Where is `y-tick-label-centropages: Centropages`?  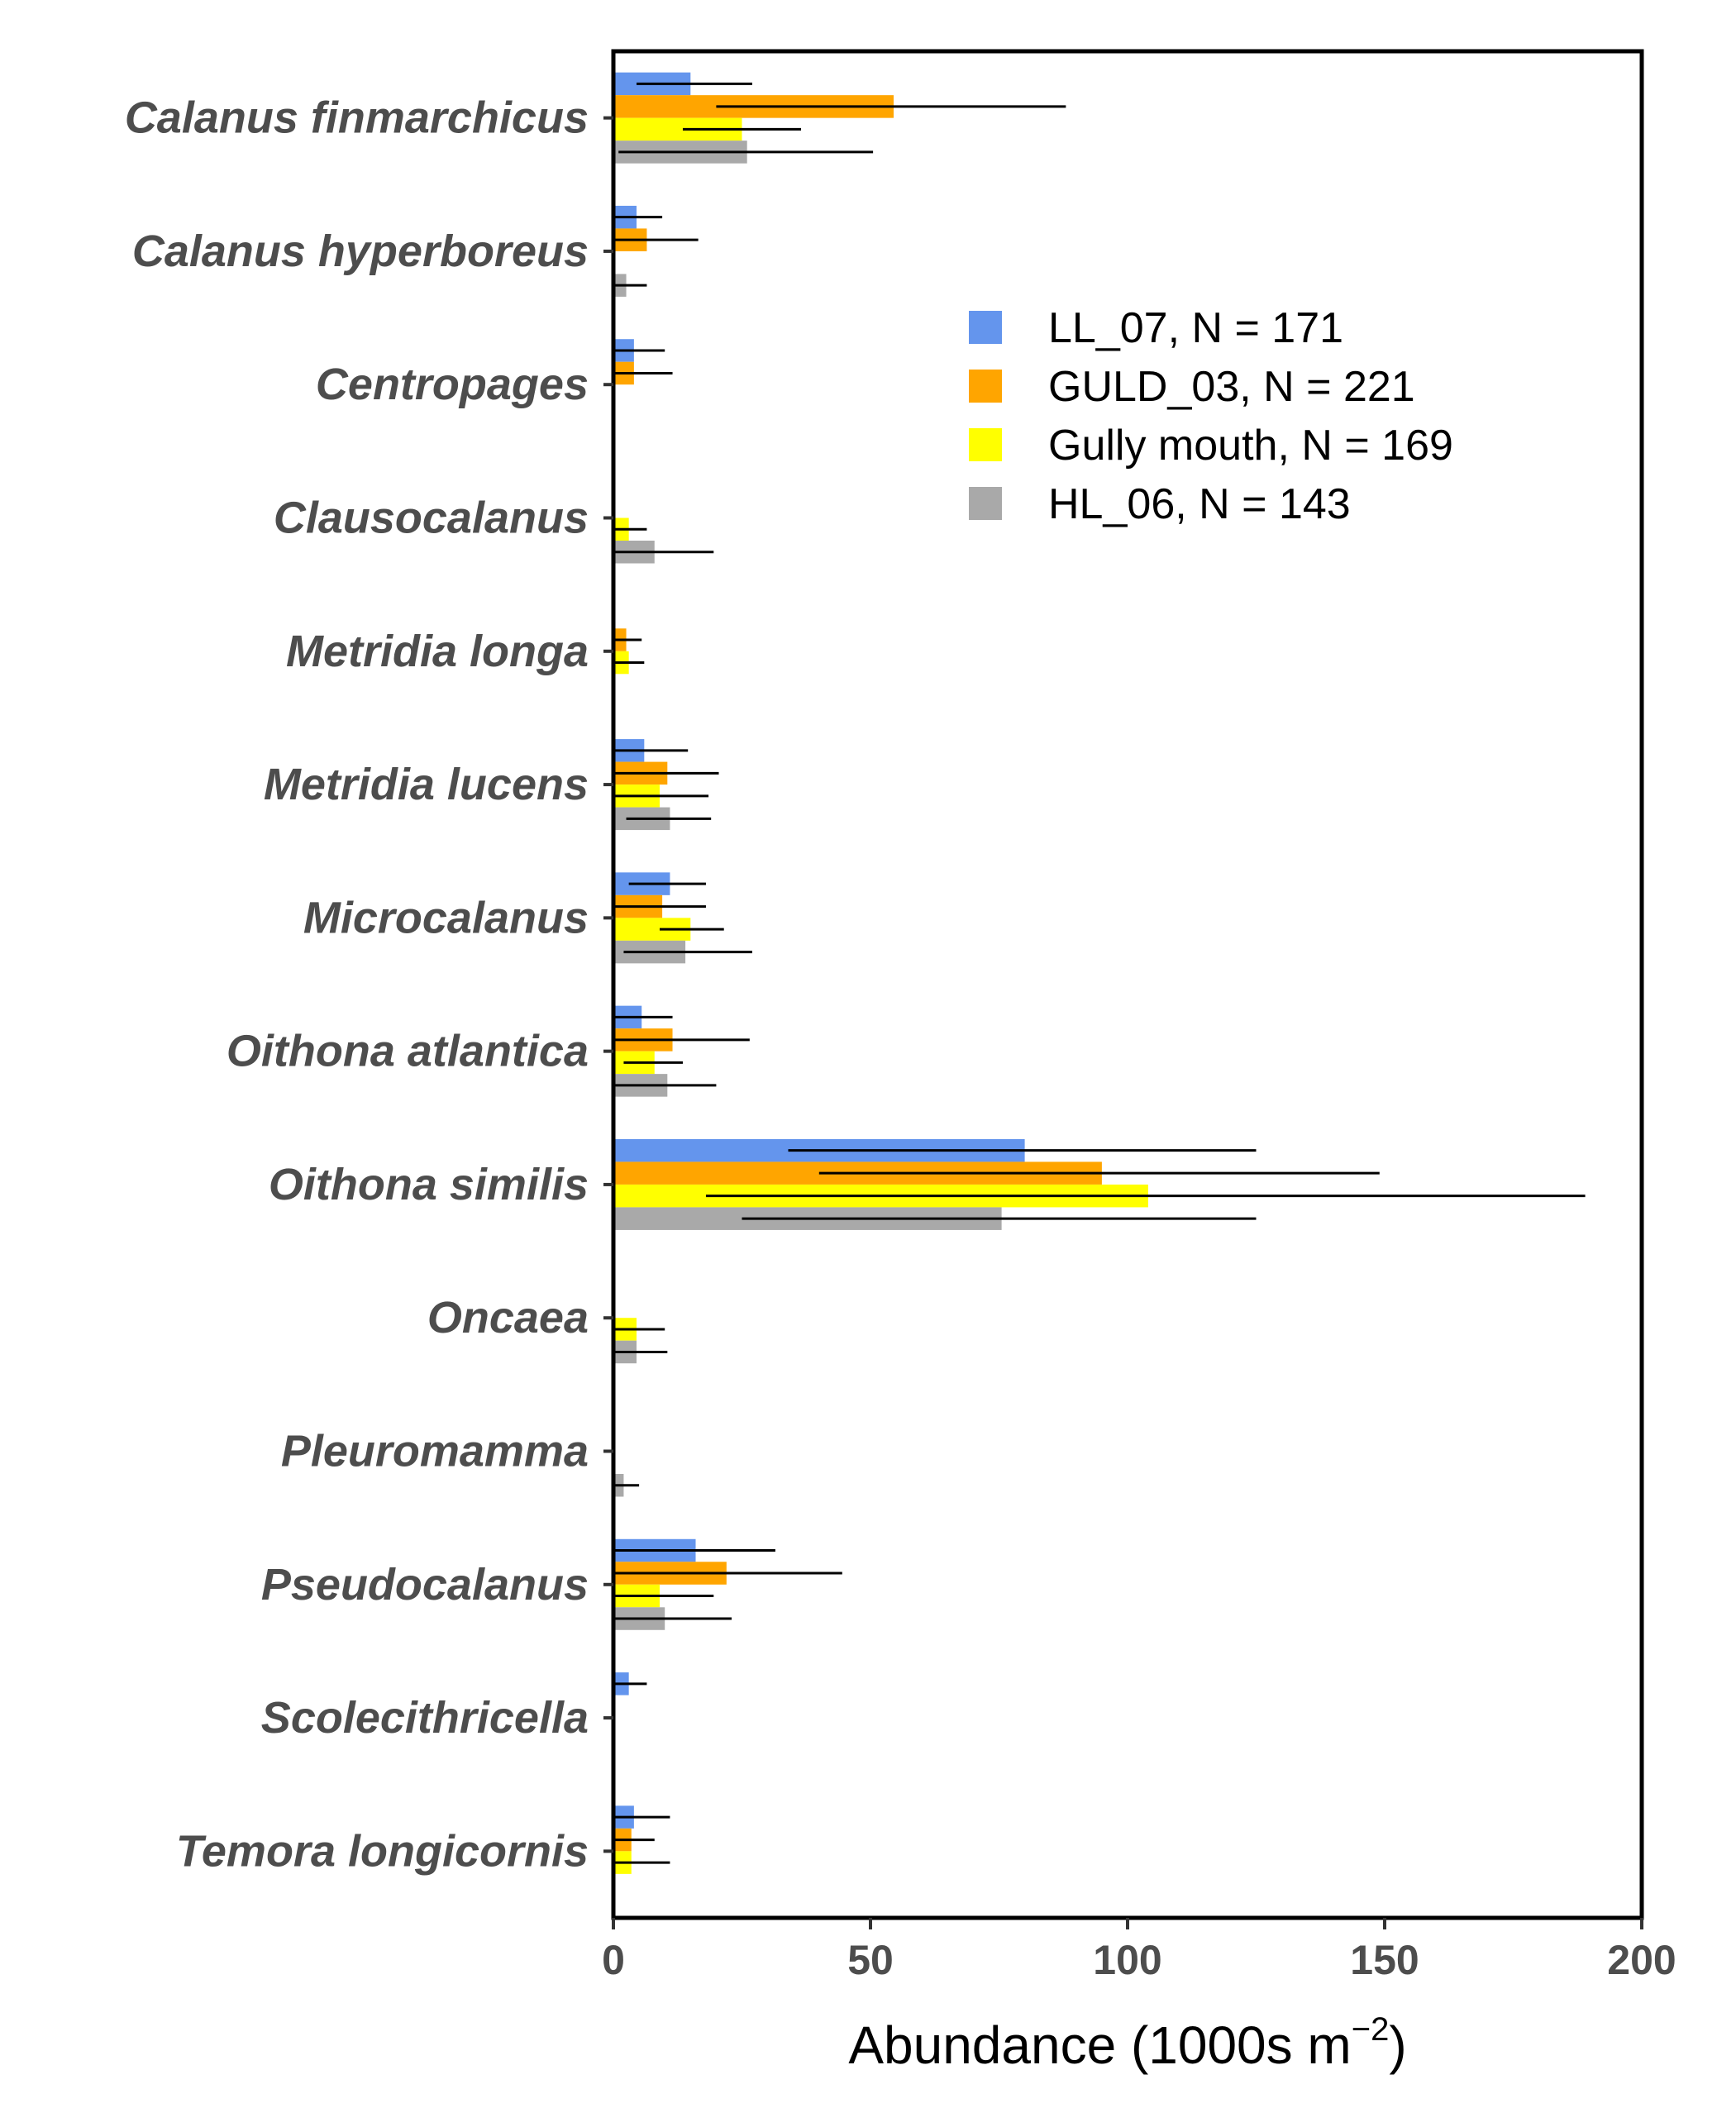
y-tick-label-centropages: Centropages is located at coordinates (452, 384).